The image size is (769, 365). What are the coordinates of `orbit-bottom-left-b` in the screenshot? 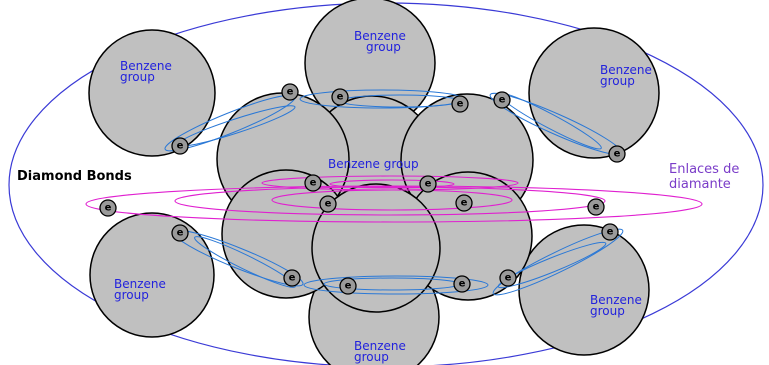 It's located at (245, 262).